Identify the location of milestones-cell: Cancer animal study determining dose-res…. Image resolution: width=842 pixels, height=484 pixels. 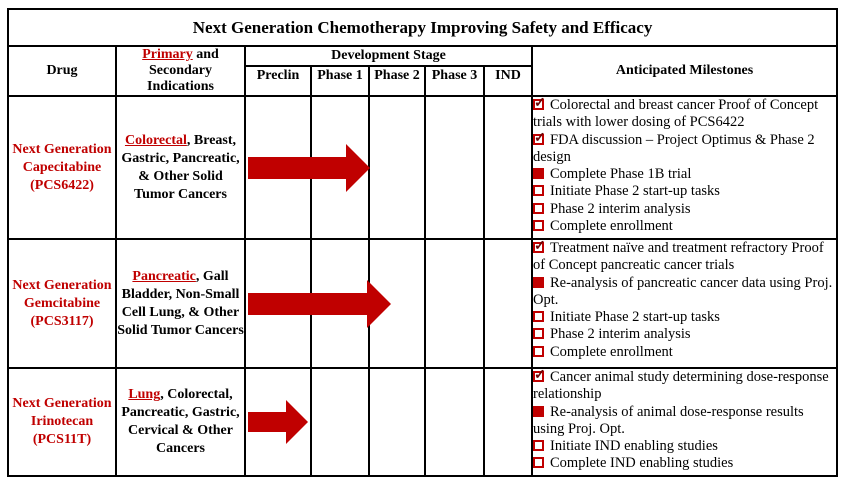
(684, 422).